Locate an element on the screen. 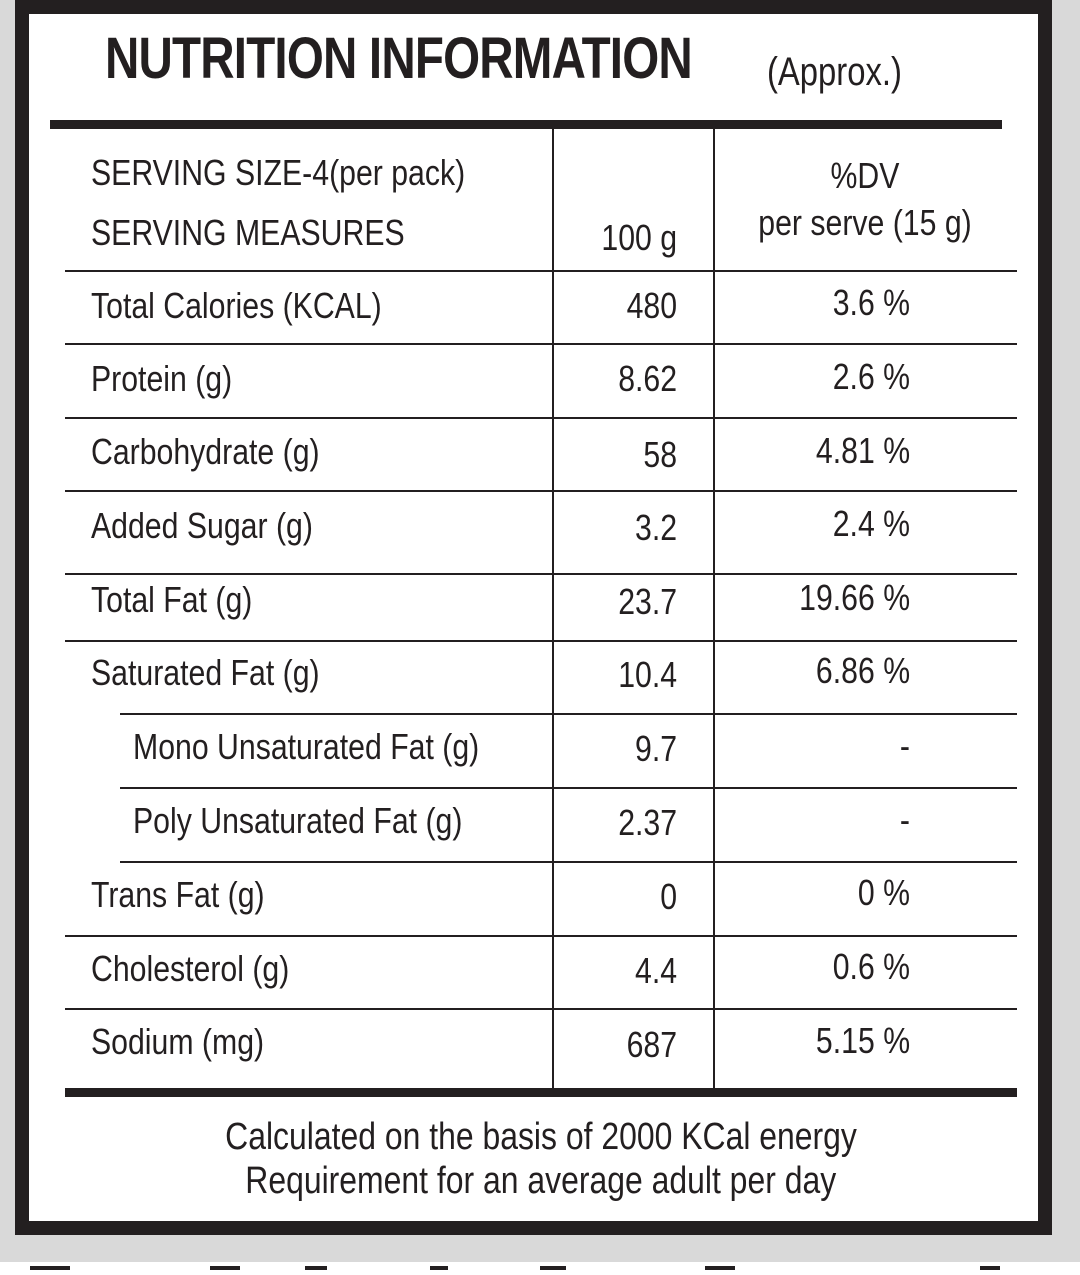 This screenshot has width=1080, height=1275. nutrient-name: Sodium (mg) is located at coordinates (178, 1041).